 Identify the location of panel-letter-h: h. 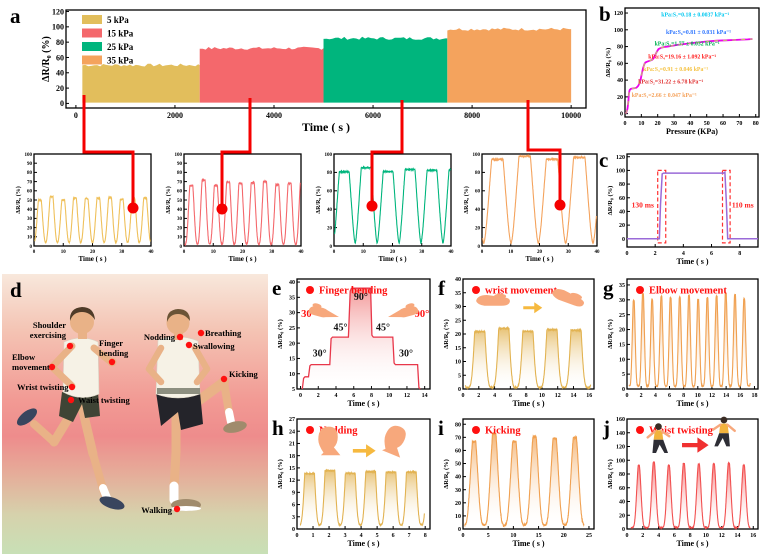
(278, 428).